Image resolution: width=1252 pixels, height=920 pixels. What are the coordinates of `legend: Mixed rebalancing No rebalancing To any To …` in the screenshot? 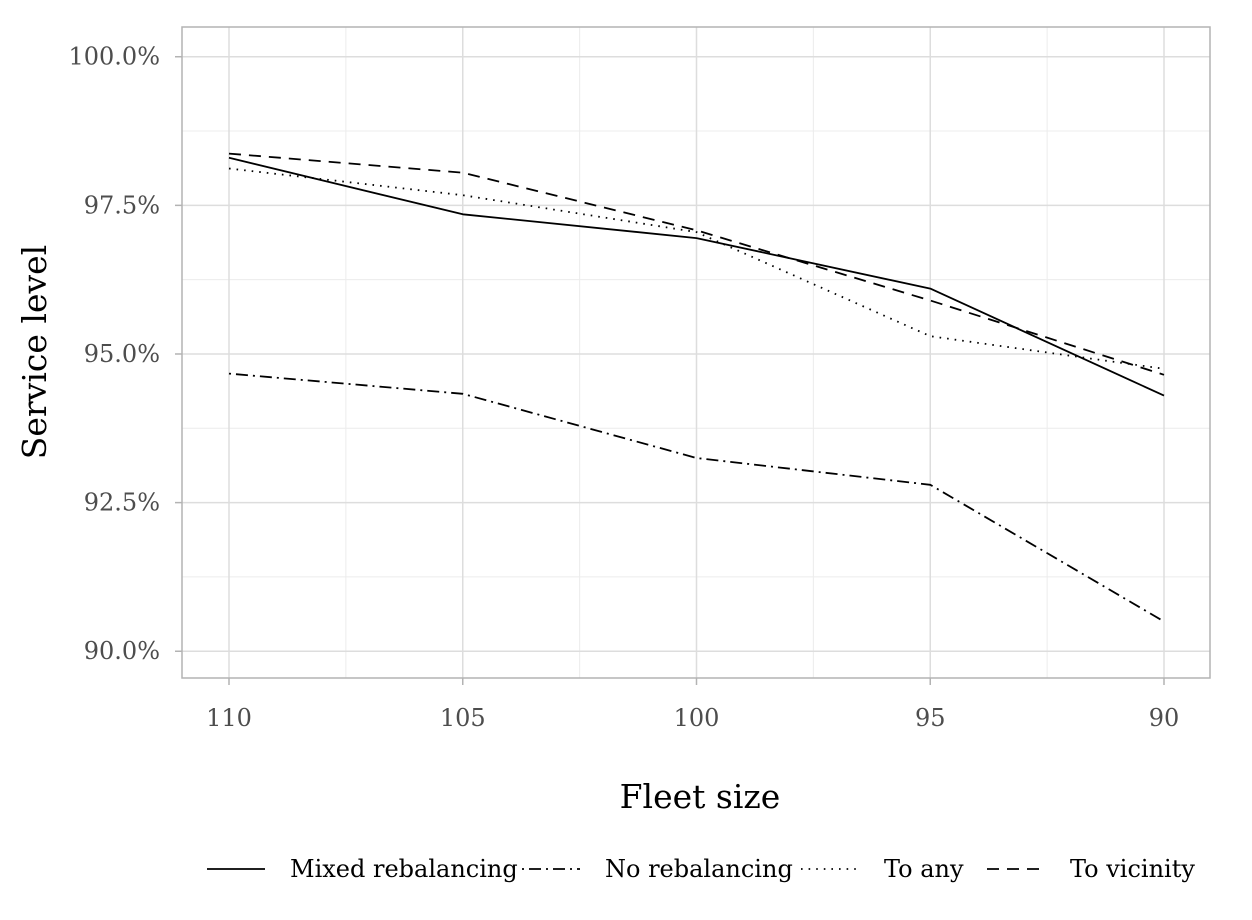 It's located at (701, 869).